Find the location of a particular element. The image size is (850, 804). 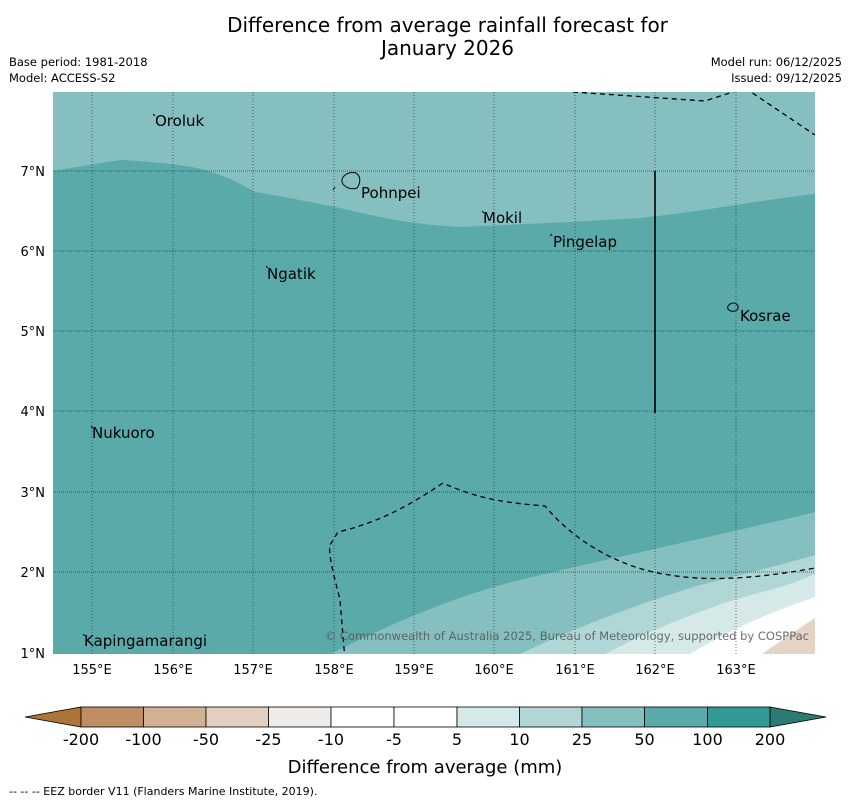

run-info: Model run: 06/12/2025 Issued: 09/12/2025 is located at coordinates (776, 70).